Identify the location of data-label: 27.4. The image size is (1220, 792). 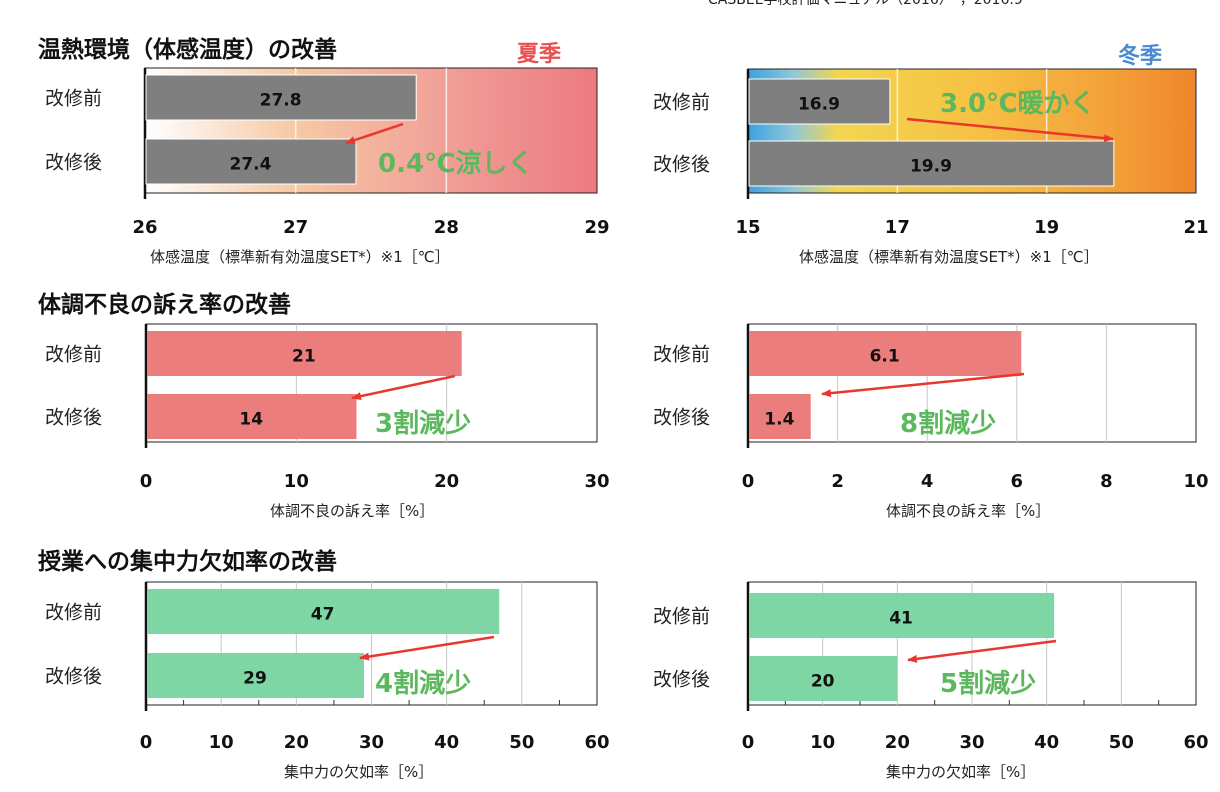
(250, 165).